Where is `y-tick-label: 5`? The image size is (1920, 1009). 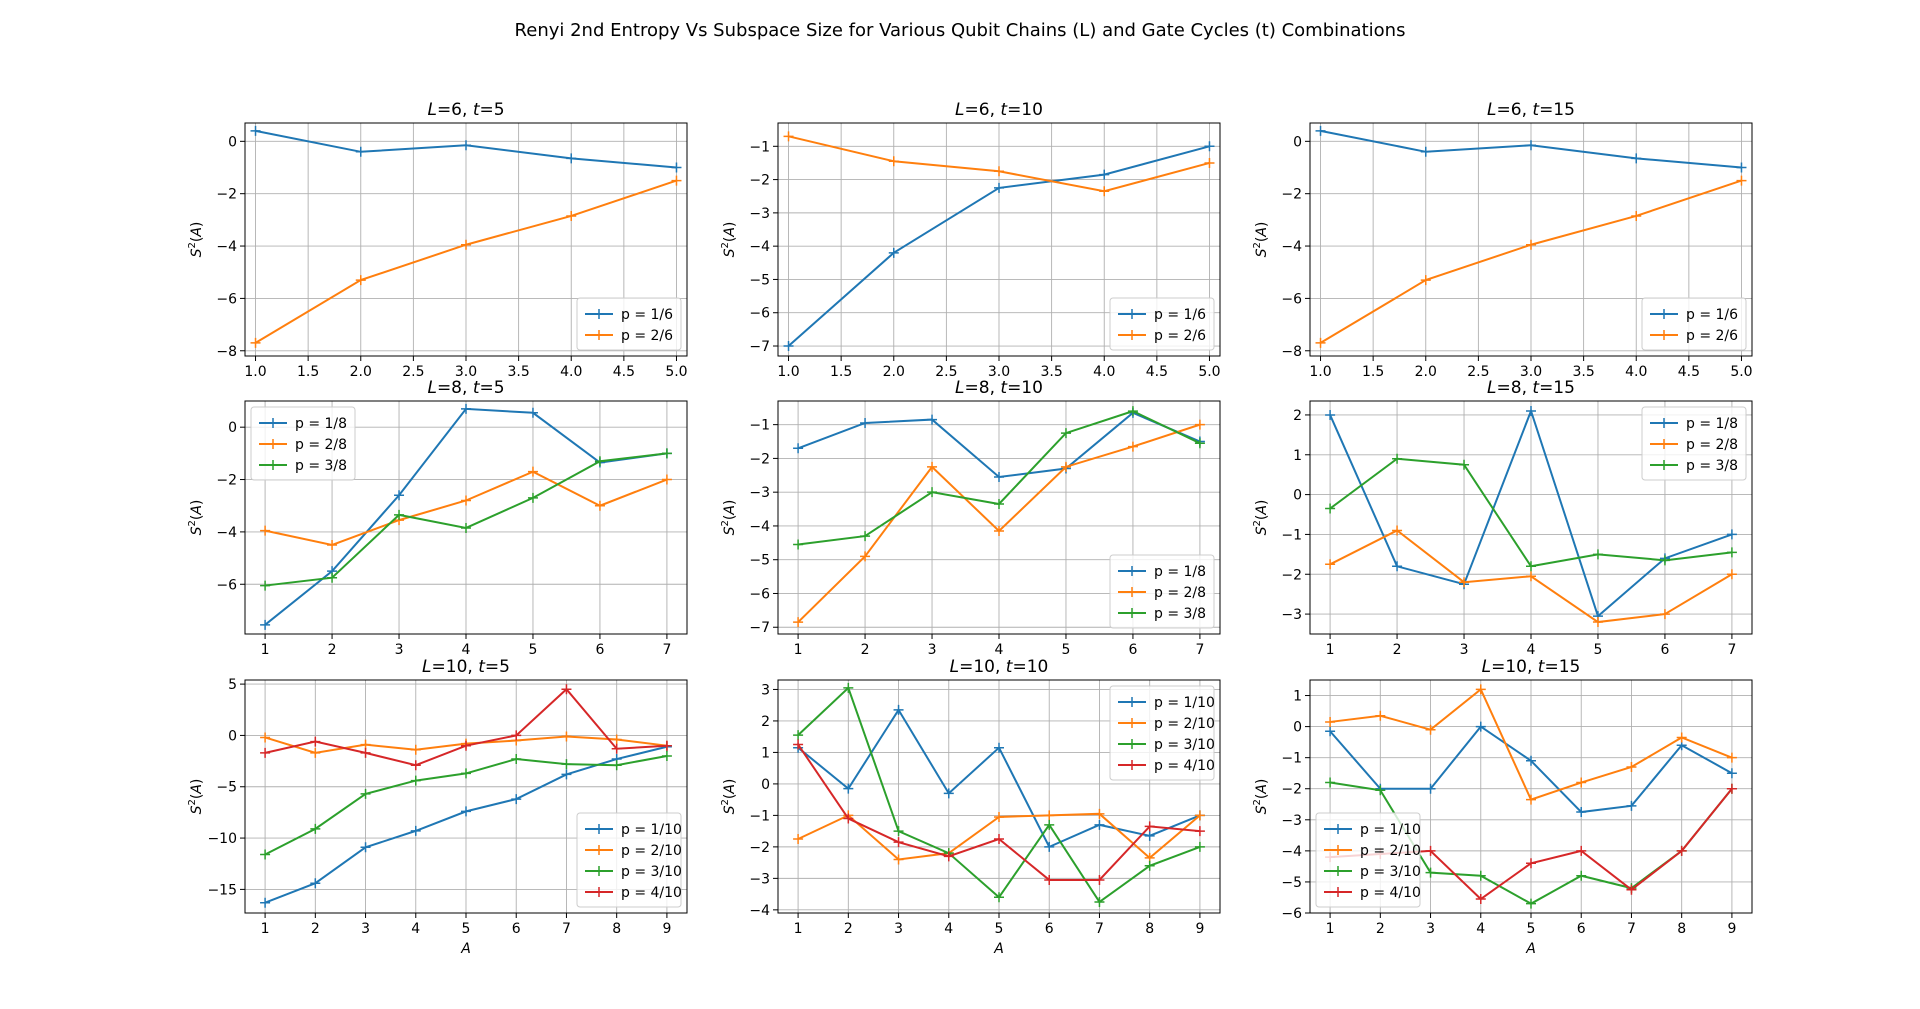 y-tick-label: 5 is located at coordinates (232, 685).